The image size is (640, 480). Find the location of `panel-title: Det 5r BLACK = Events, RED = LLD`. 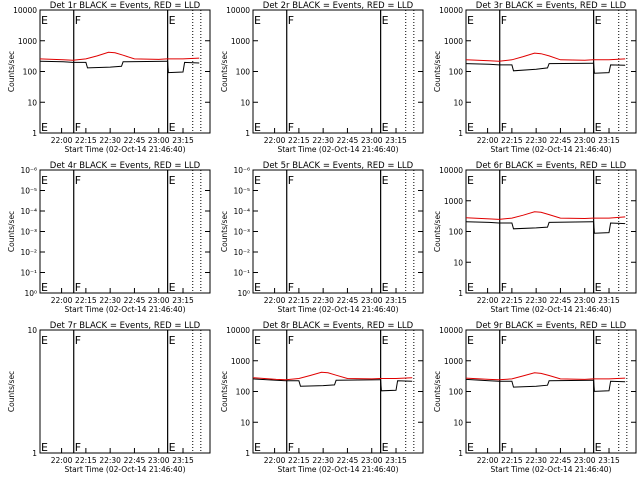

panel-title: Det 5r BLACK = Events, RED = LLD is located at coordinates (338, 166).